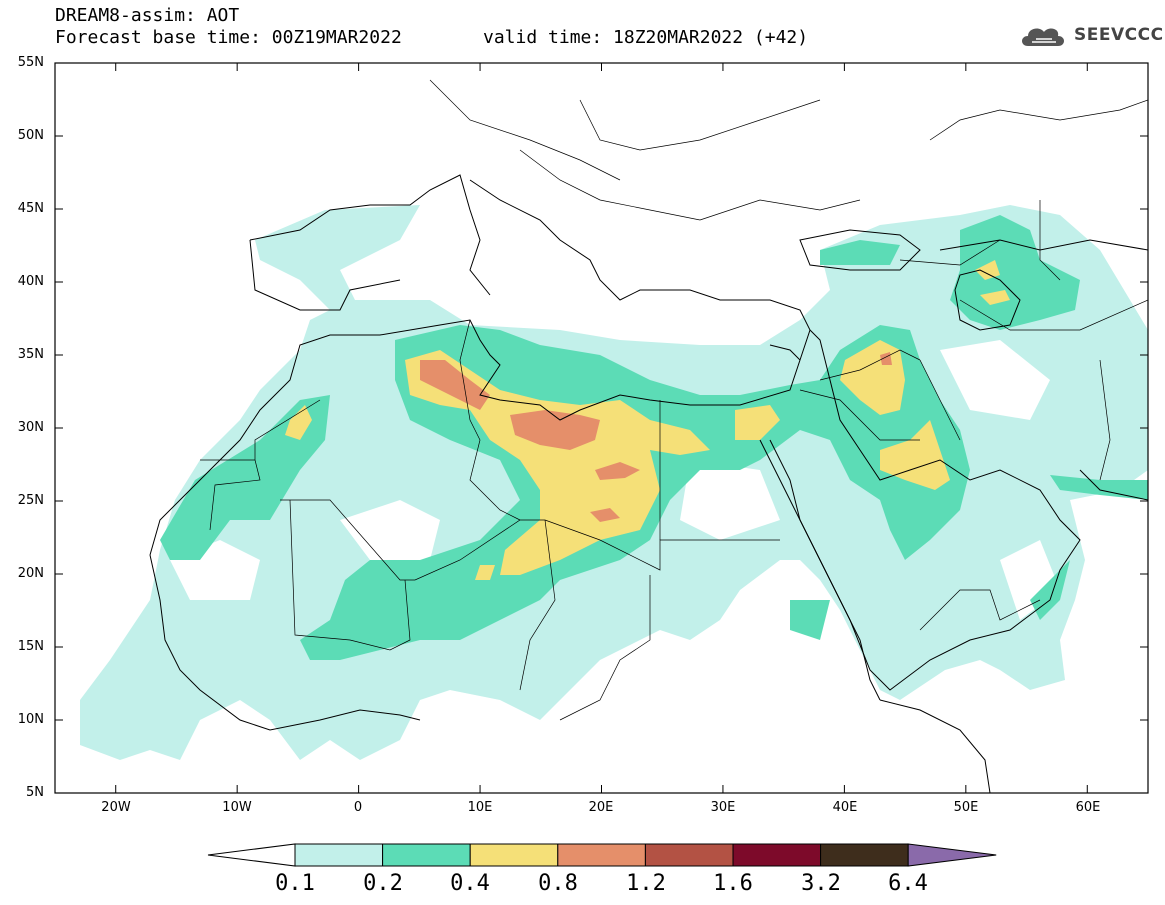 Image resolution: width=1165 pixels, height=905 pixels. What do you see at coordinates (30, 62) in the screenshot?
I see `lat-label-55n: 55N` at bounding box center [30, 62].